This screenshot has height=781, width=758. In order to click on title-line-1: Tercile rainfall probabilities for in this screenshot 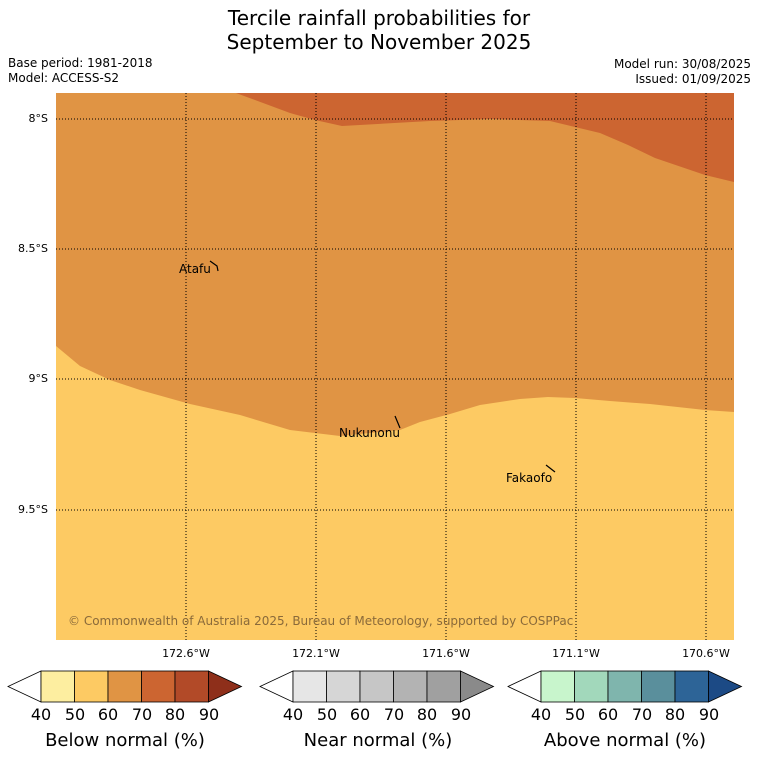, I will do `click(379, 18)`.